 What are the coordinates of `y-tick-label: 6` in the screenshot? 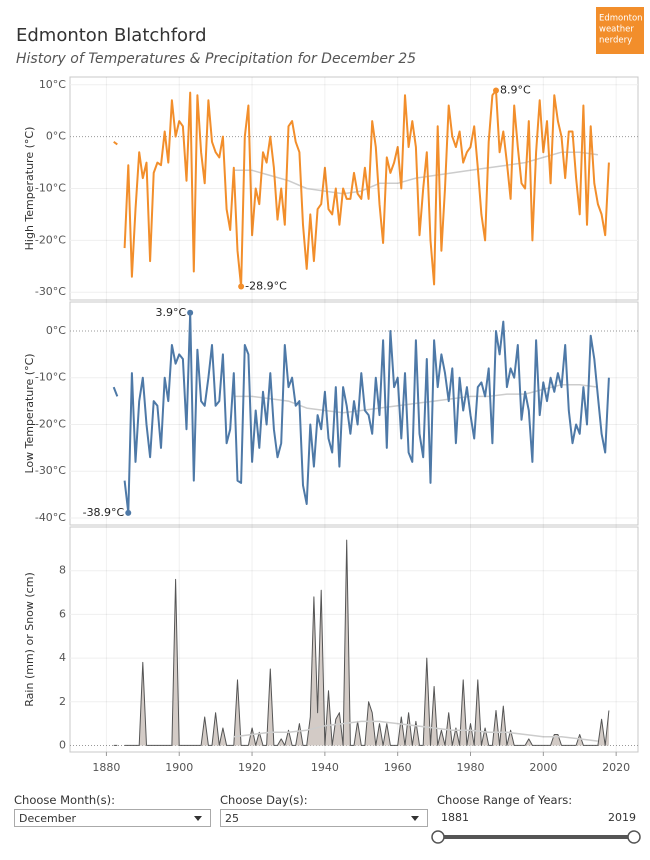 It's located at (62, 613).